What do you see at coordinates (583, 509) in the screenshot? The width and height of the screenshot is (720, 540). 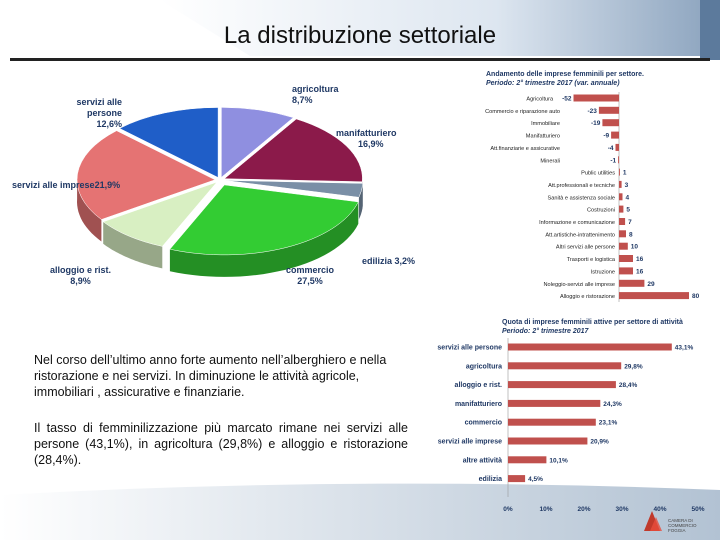 I see `chart2-tick-label: 20%` at bounding box center [583, 509].